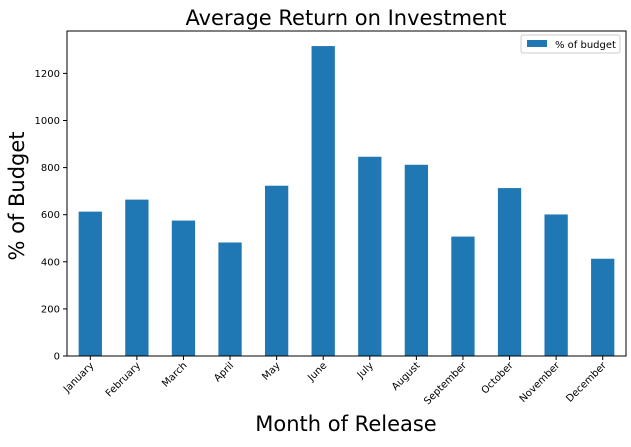 The image size is (631, 447). Describe the element at coordinates (17, 195) in the screenshot. I see `y-axis-label: % of Budget` at that location.